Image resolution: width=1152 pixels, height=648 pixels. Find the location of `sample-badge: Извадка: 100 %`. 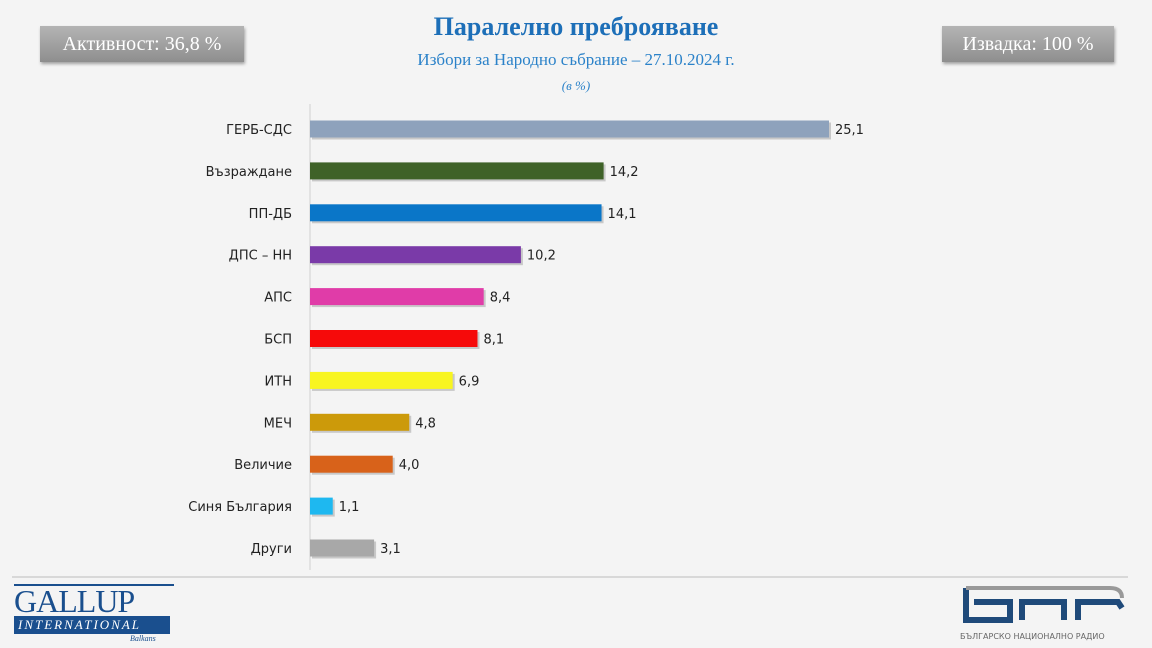

sample-badge: Извадка: 100 % is located at coordinates (1028, 44).